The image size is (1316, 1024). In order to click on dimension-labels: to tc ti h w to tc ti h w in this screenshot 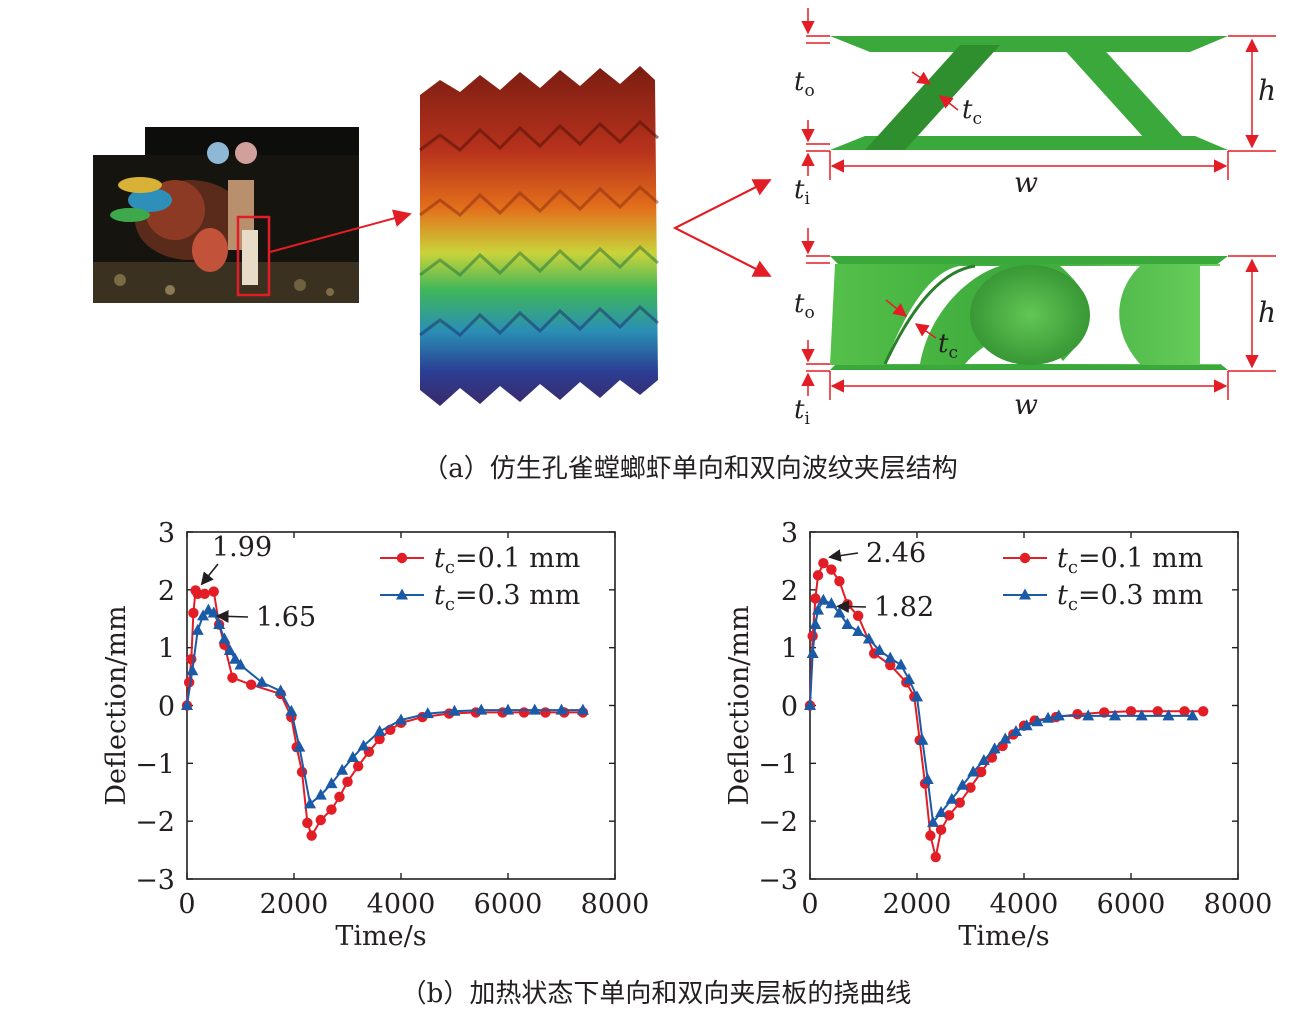, I will do `click(1035, 248)`.